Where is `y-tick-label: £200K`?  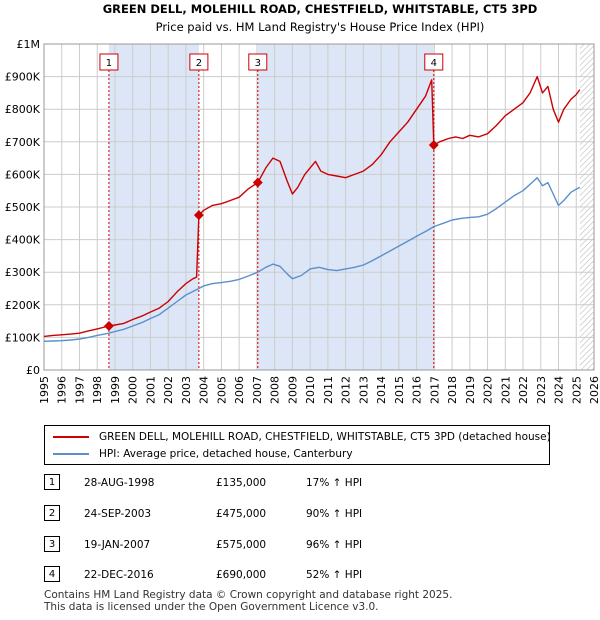 y-tick-label: £200K is located at coordinates (23, 305).